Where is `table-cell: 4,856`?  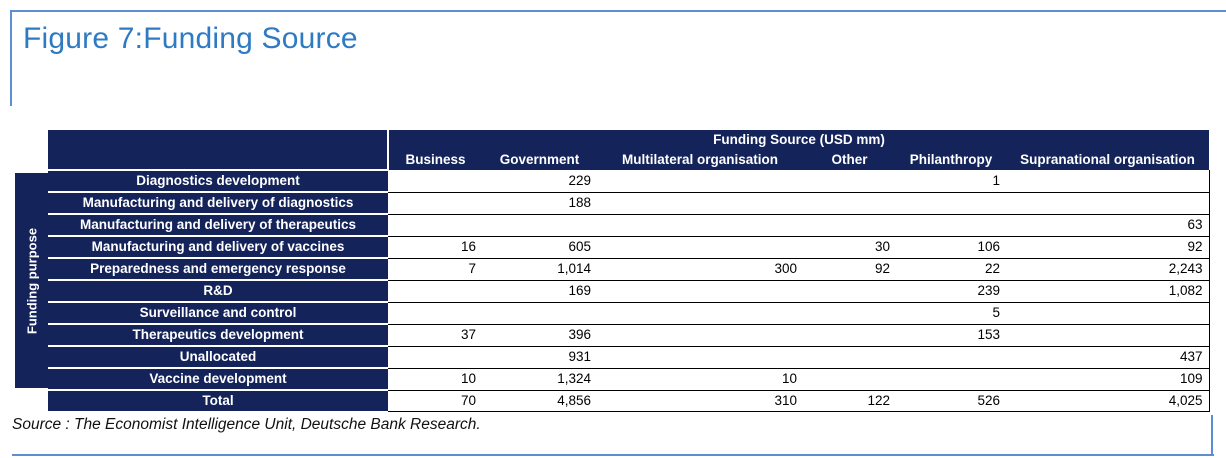
table-cell: 4,856 is located at coordinates (539, 401).